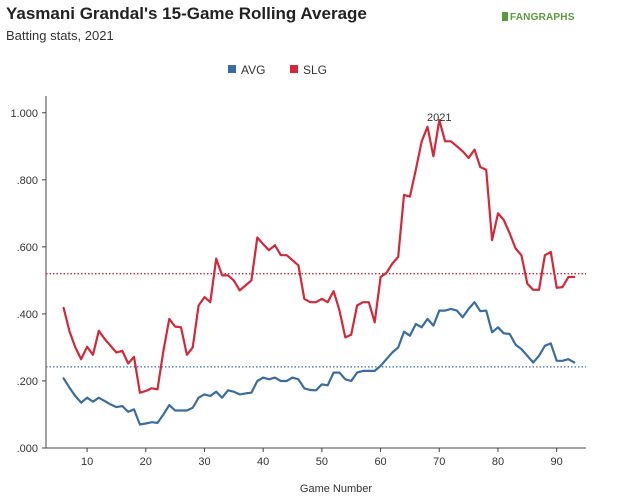 The height and width of the screenshot is (500, 617). What do you see at coordinates (146, 462) in the screenshot?
I see `x-tick-label: 20` at bounding box center [146, 462].